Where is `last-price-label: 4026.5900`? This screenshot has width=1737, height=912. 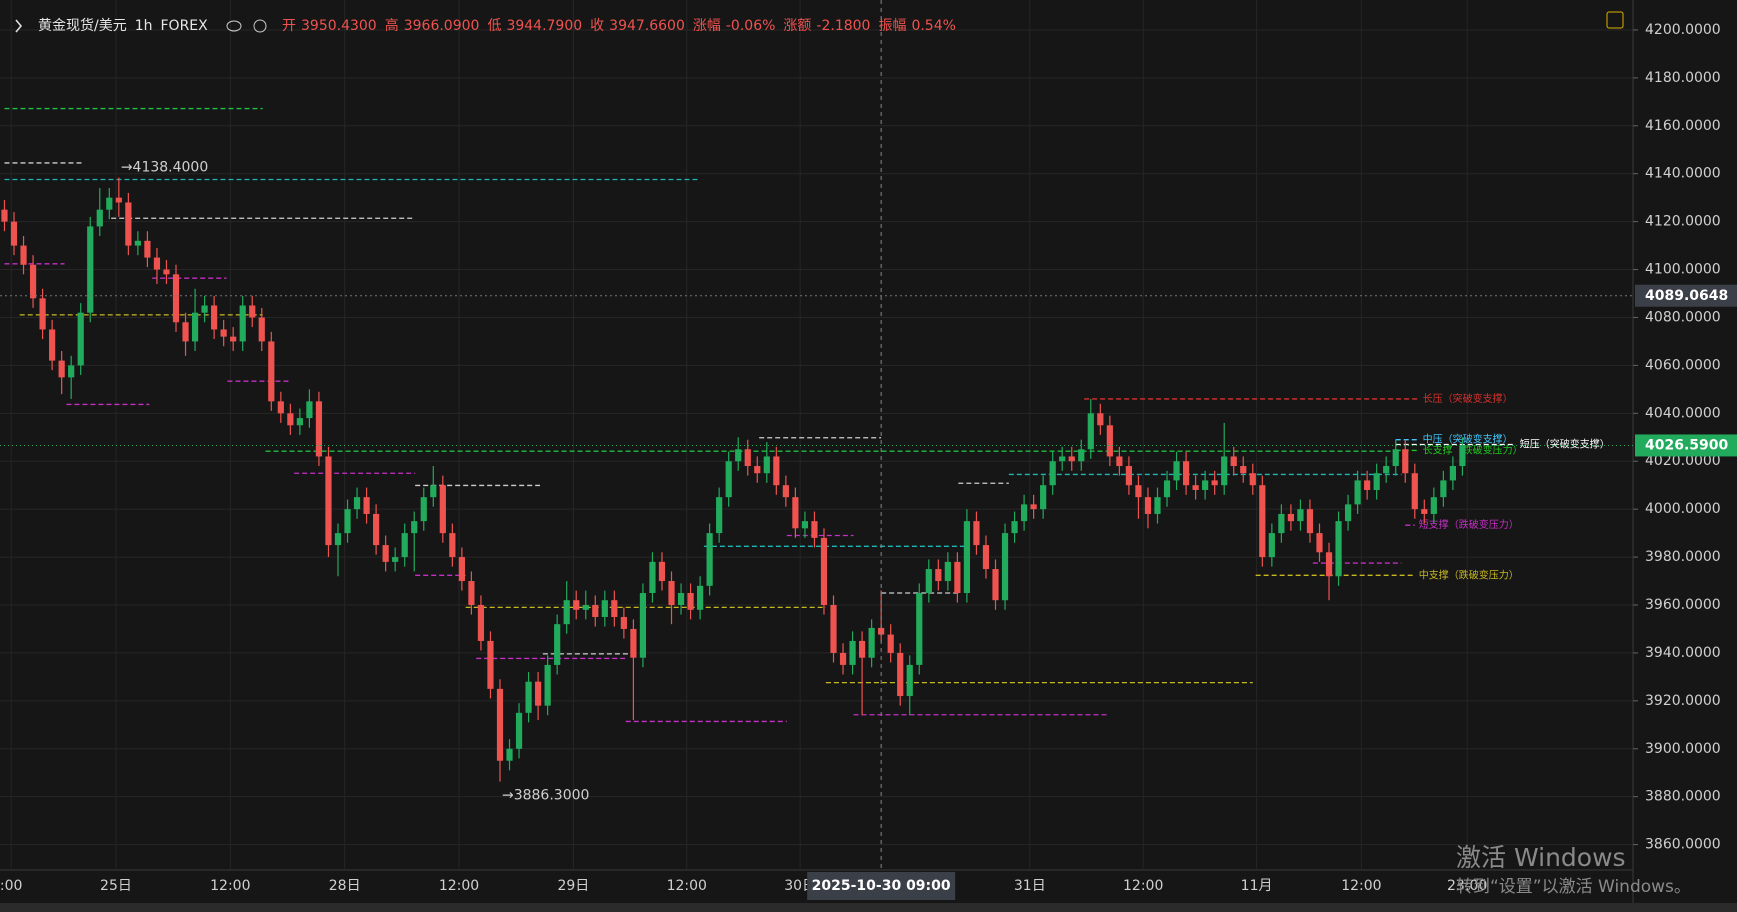 last-price-label: 4026.5900 is located at coordinates (1687, 445).